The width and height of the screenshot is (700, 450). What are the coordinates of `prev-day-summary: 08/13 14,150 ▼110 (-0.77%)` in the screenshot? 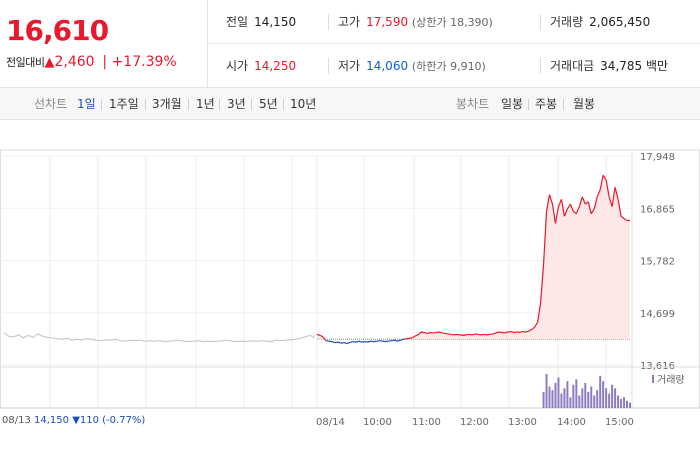 It's located at (73, 420).